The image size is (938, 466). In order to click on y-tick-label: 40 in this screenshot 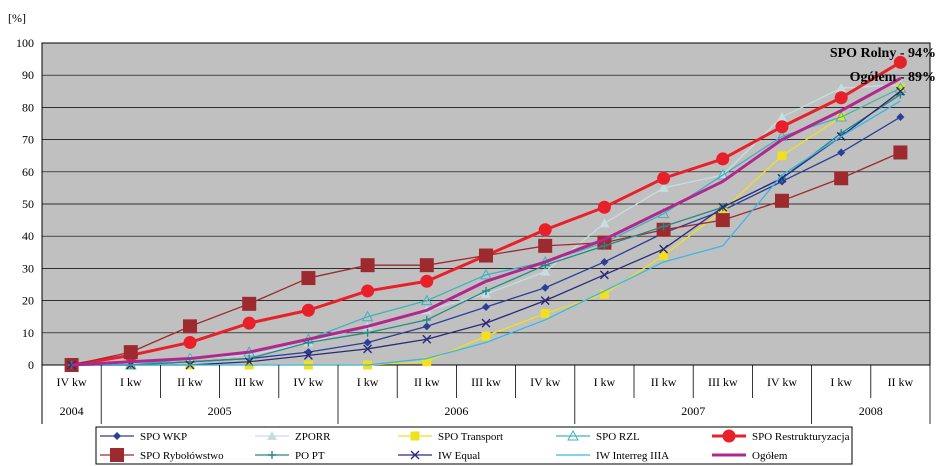, I will do `click(28, 236)`.